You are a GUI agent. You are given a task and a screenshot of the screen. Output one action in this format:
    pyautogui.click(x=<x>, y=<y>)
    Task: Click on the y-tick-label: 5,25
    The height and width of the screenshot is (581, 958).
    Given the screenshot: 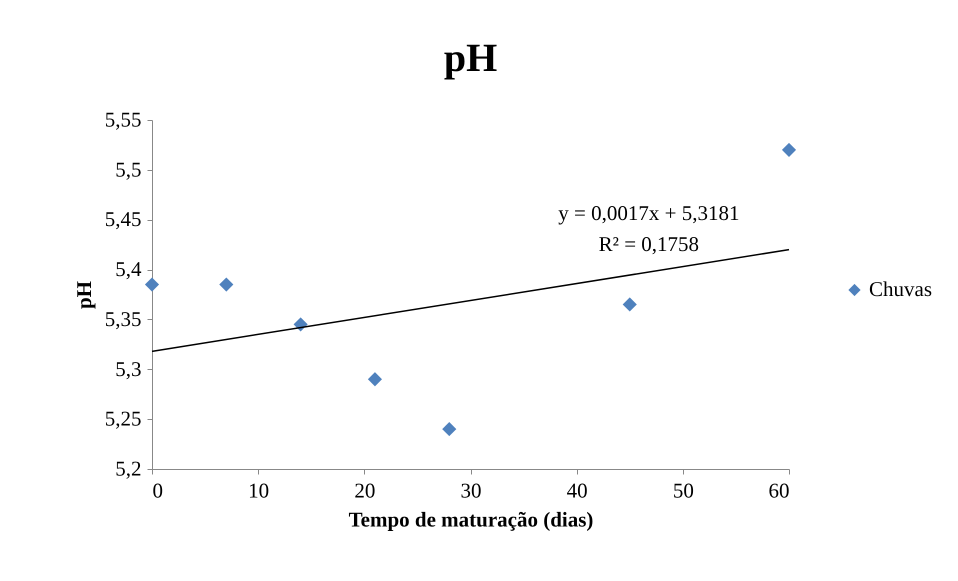 What is the action you would take?
    pyautogui.click(x=123, y=418)
    